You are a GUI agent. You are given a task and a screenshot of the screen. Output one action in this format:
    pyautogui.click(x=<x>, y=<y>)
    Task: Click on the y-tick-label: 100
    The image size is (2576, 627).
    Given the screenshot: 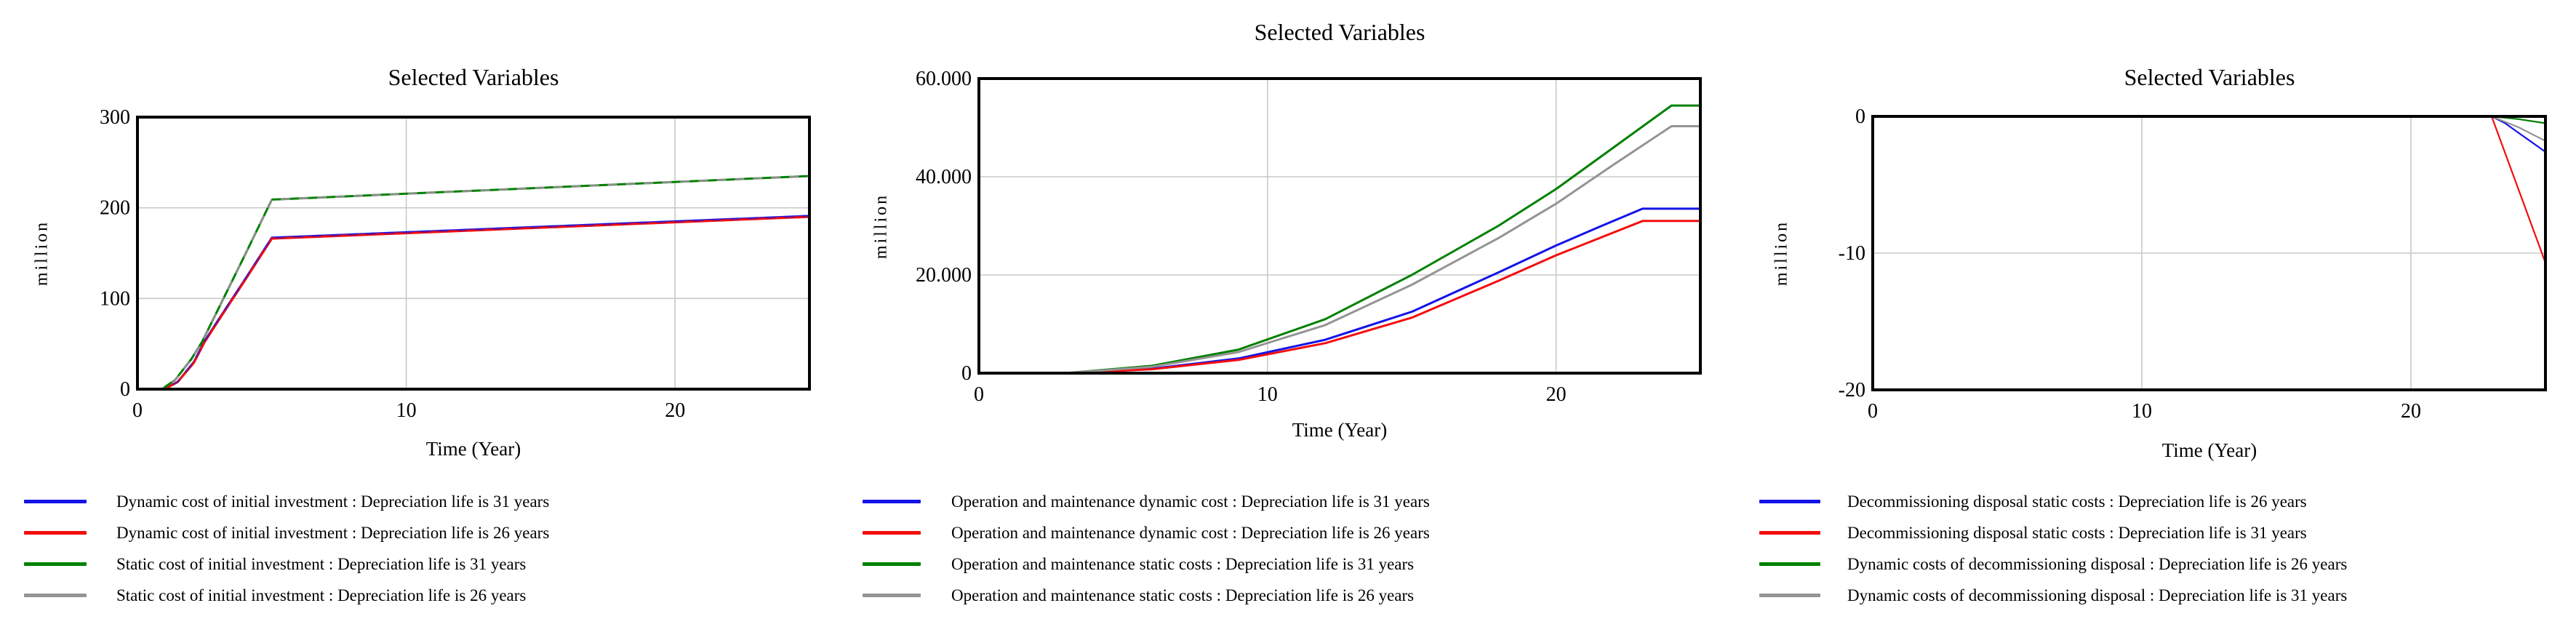 What is the action you would take?
    pyautogui.click(x=115, y=298)
    